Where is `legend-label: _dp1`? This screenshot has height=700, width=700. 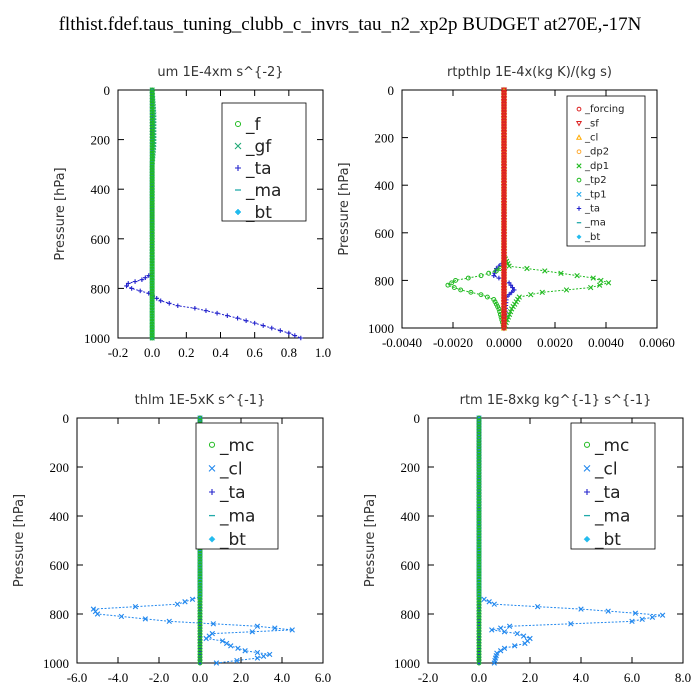
legend-label: _dp1 is located at coordinates (596, 166).